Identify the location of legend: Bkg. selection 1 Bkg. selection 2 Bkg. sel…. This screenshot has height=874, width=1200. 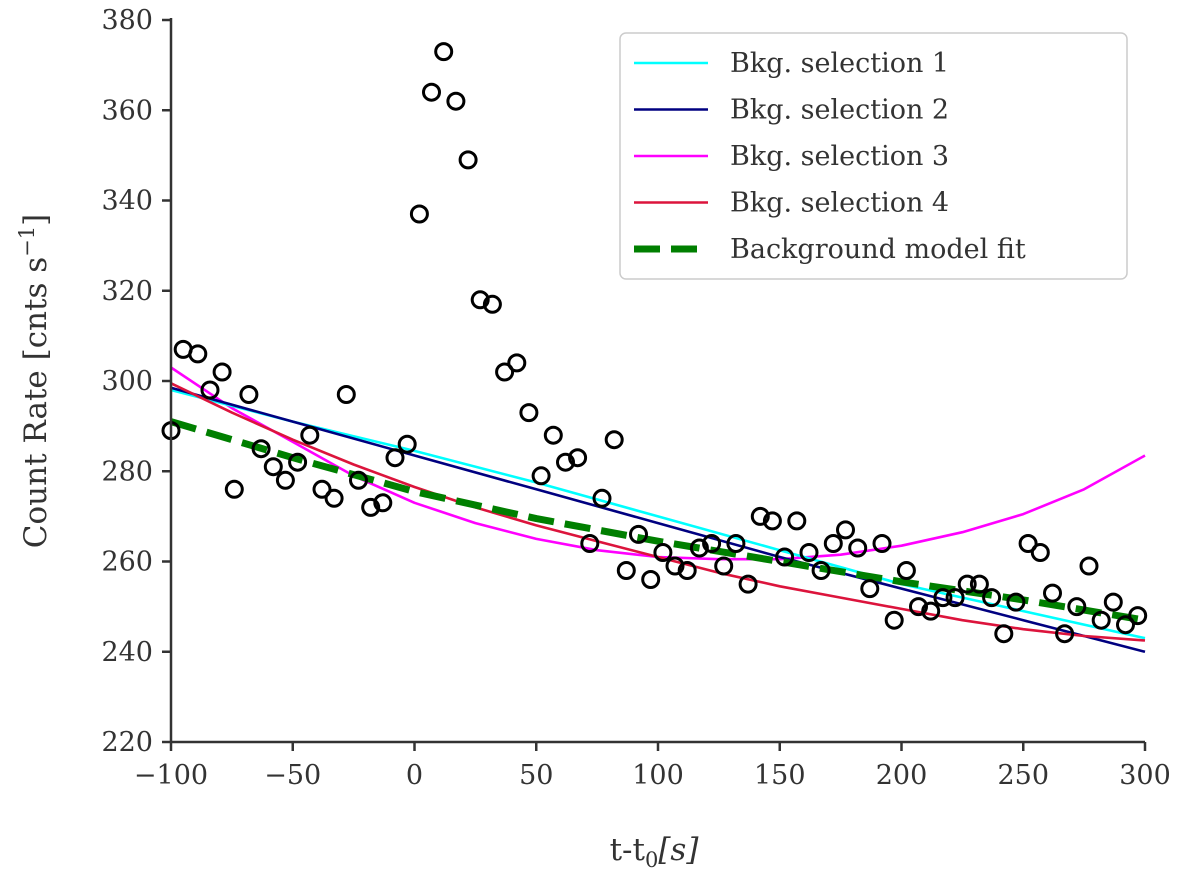
(873, 156).